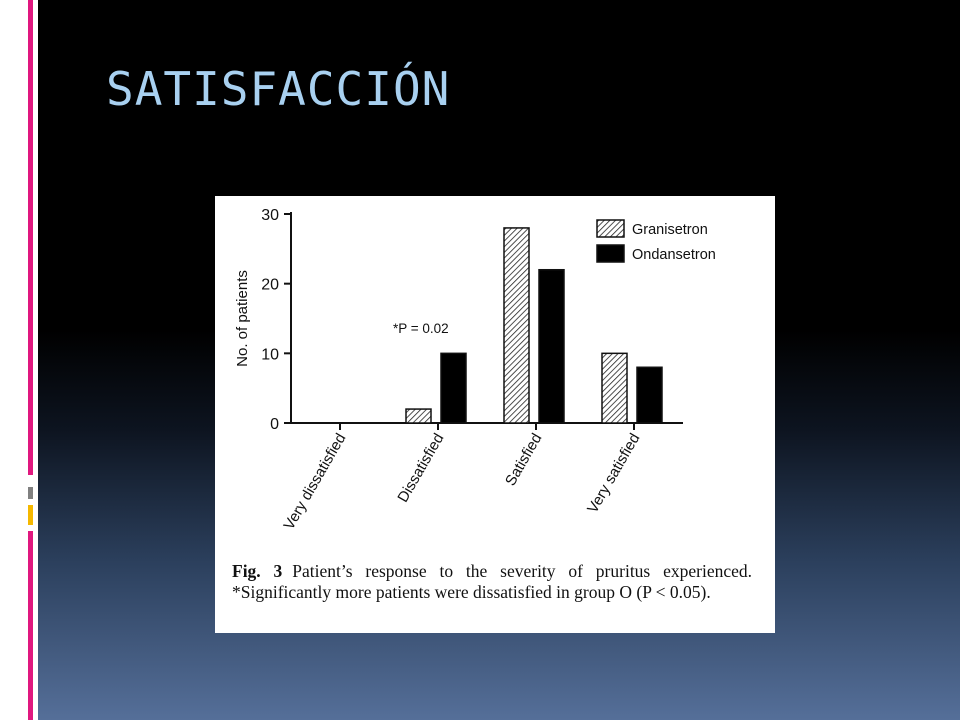 Image resolution: width=960 pixels, height=720 pixels. Describe the element at coordinates (30, 493) in the screenshot. I see `accent-bar-gray` at that location.